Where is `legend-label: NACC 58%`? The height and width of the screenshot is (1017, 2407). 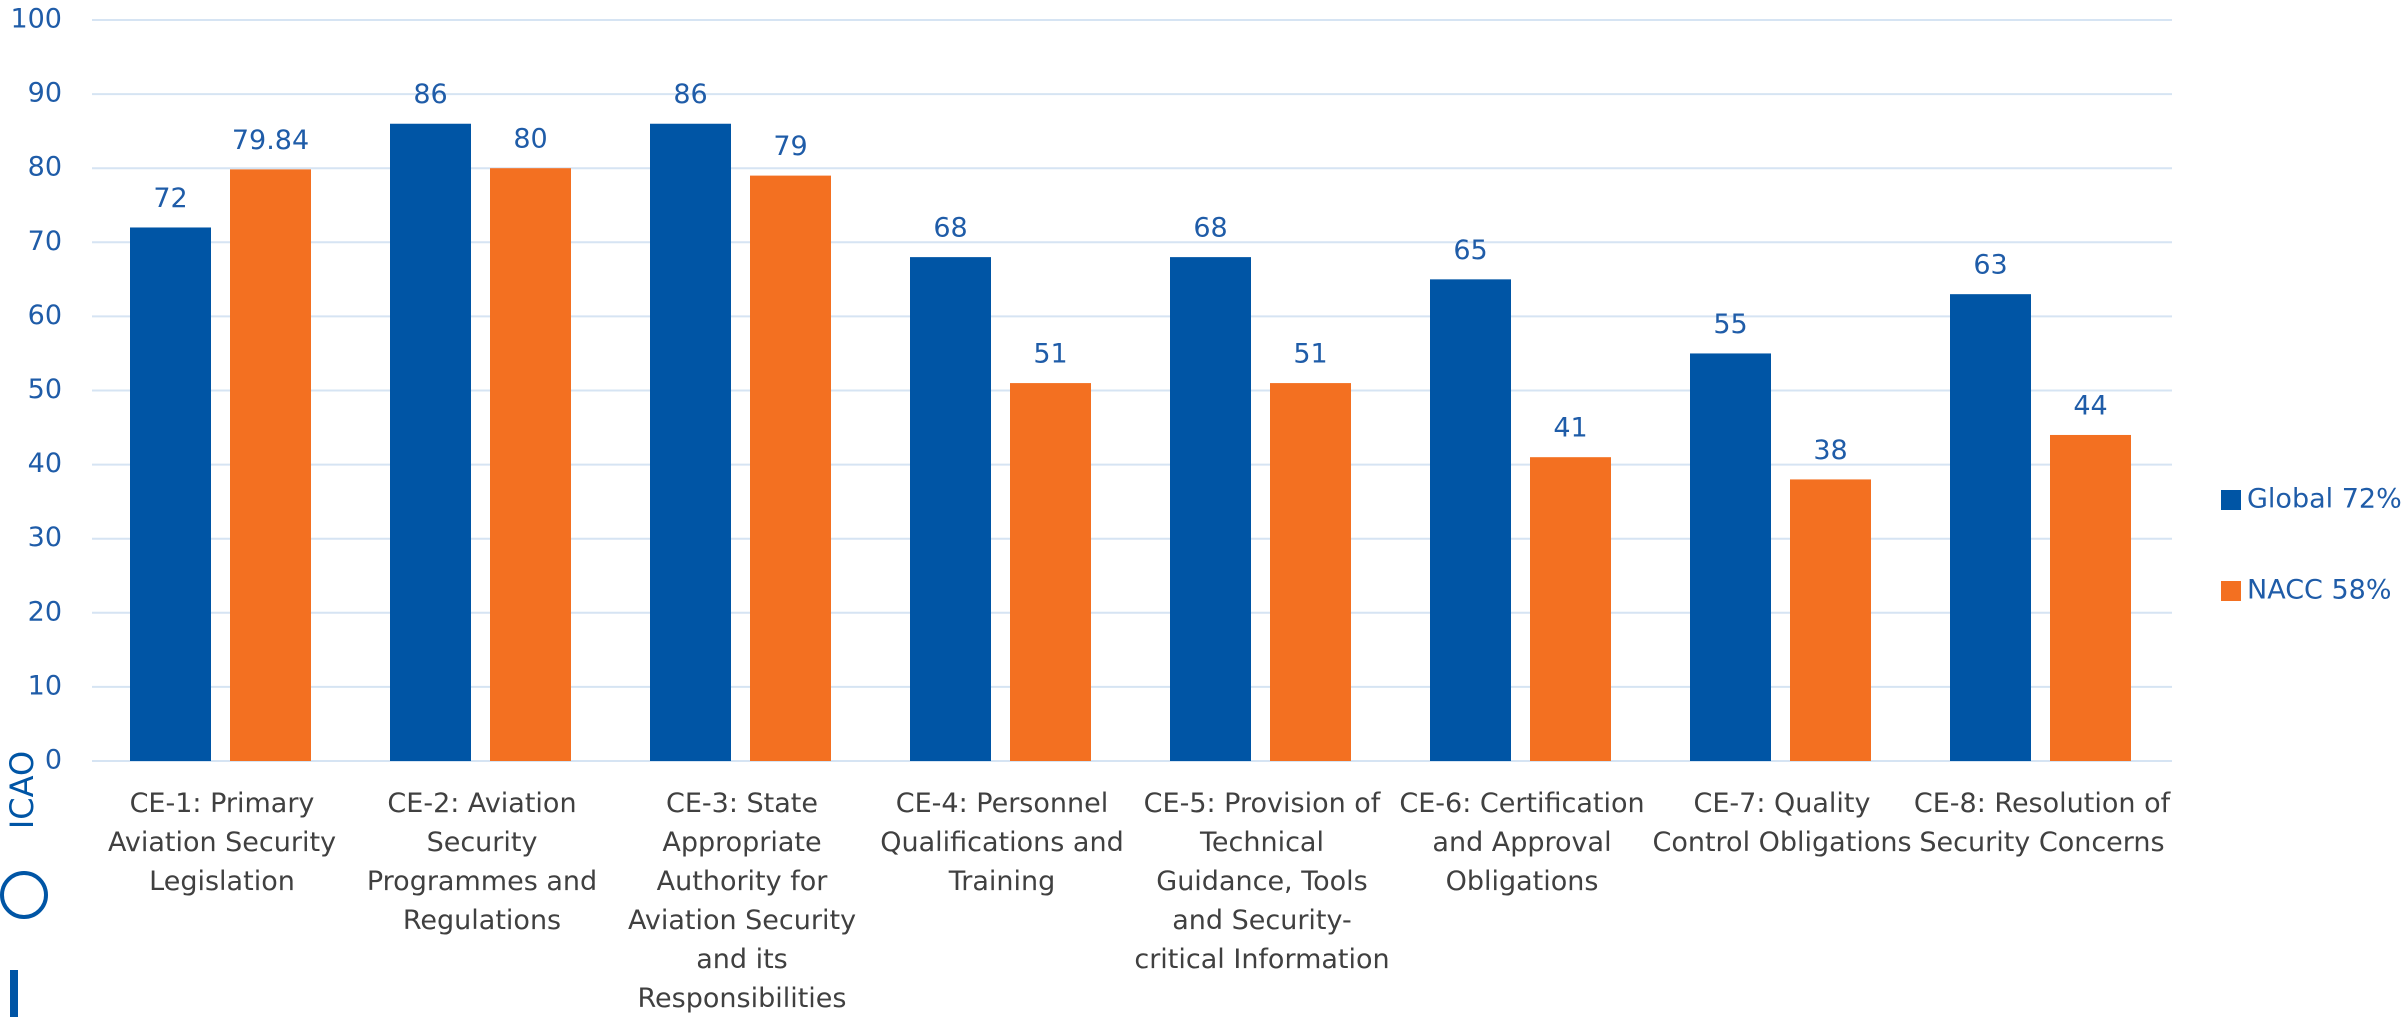 legend-label: NACC 58% is located at coordinates (2319, 590).